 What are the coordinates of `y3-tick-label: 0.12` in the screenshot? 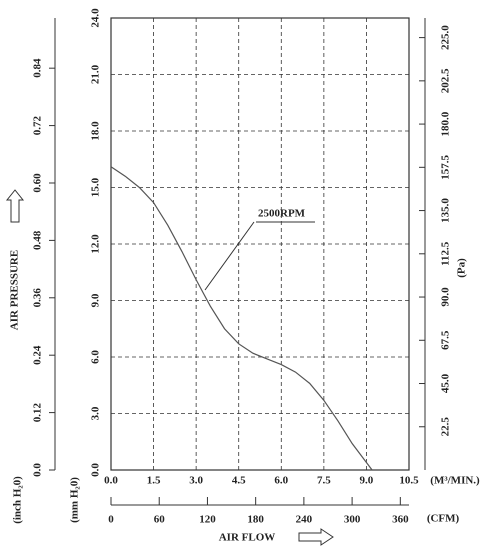 It's located at (38, 412).